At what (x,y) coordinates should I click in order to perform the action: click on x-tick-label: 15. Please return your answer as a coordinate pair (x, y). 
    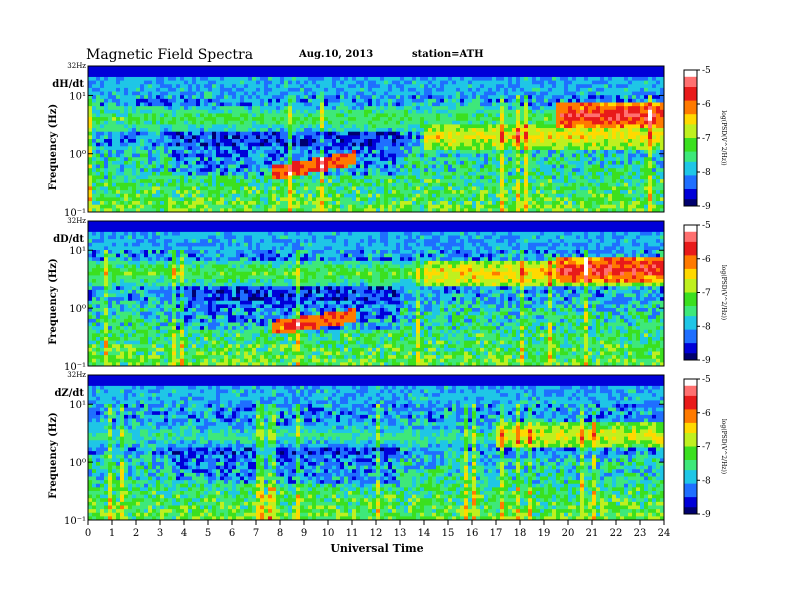
    Looking at the image, I should click on (448, 533).